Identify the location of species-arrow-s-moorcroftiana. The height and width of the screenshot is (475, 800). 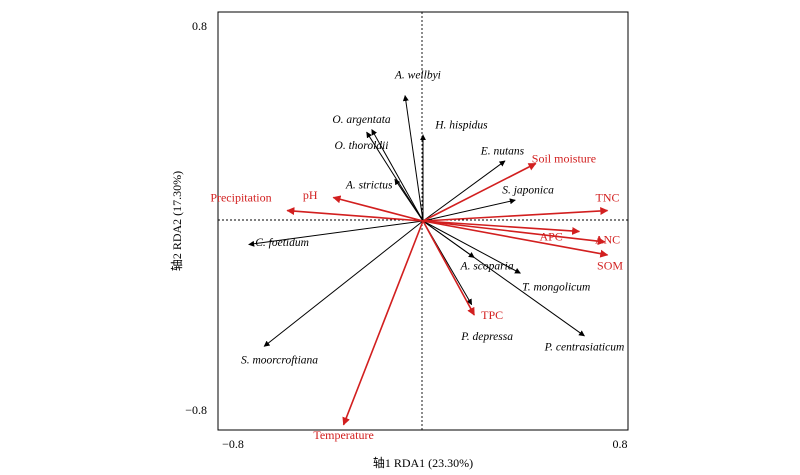
(343, 283).